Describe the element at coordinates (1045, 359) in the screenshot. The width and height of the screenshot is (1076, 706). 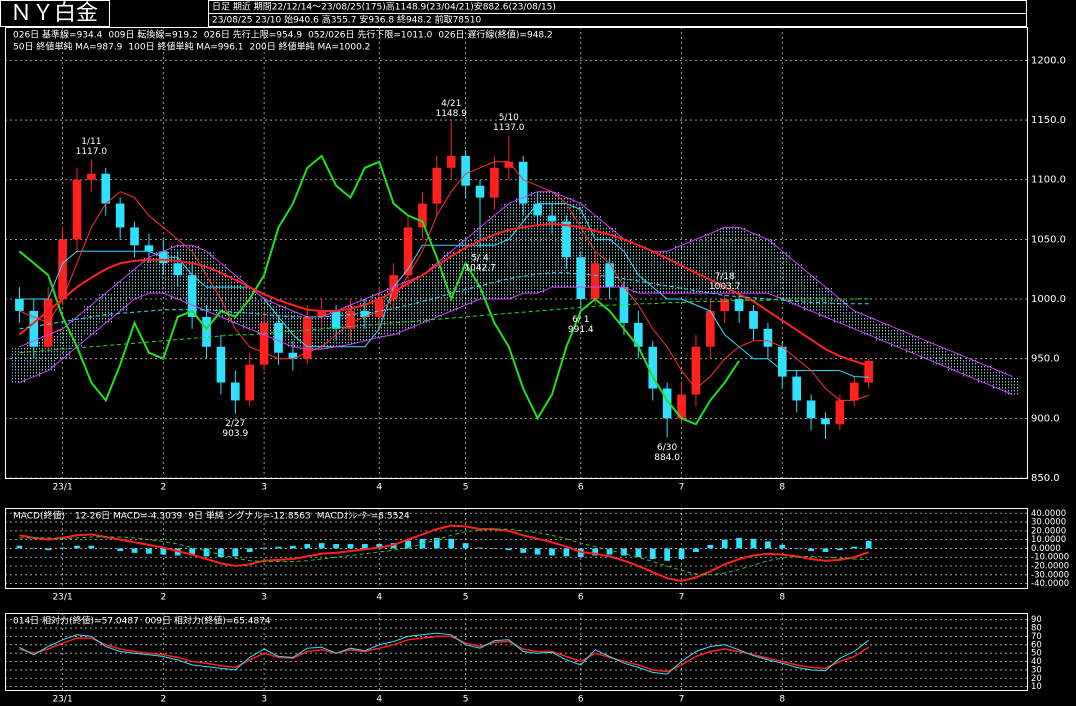
I see `y-tick-label: 950.0` at that location.